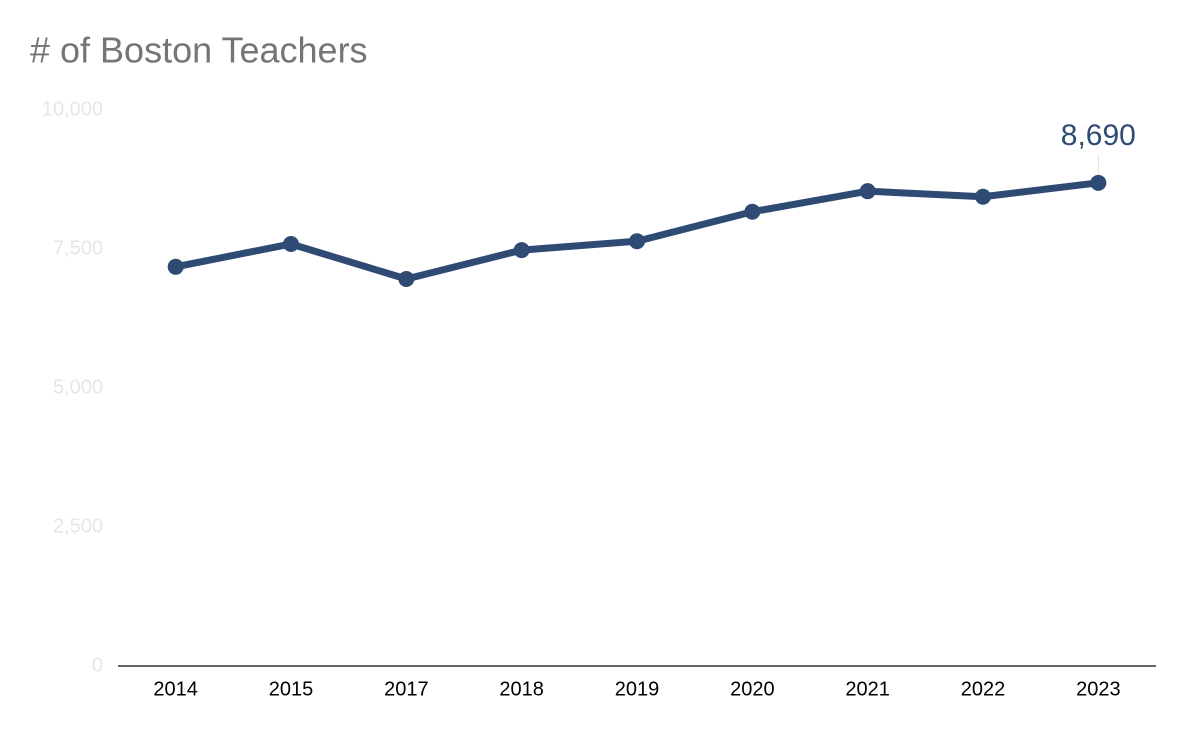 This screenshot has width=1188, height=736. Describe the element at coordinates (72, 109) in the screenshot. I see `y-tick-label: 10,000` at that location.